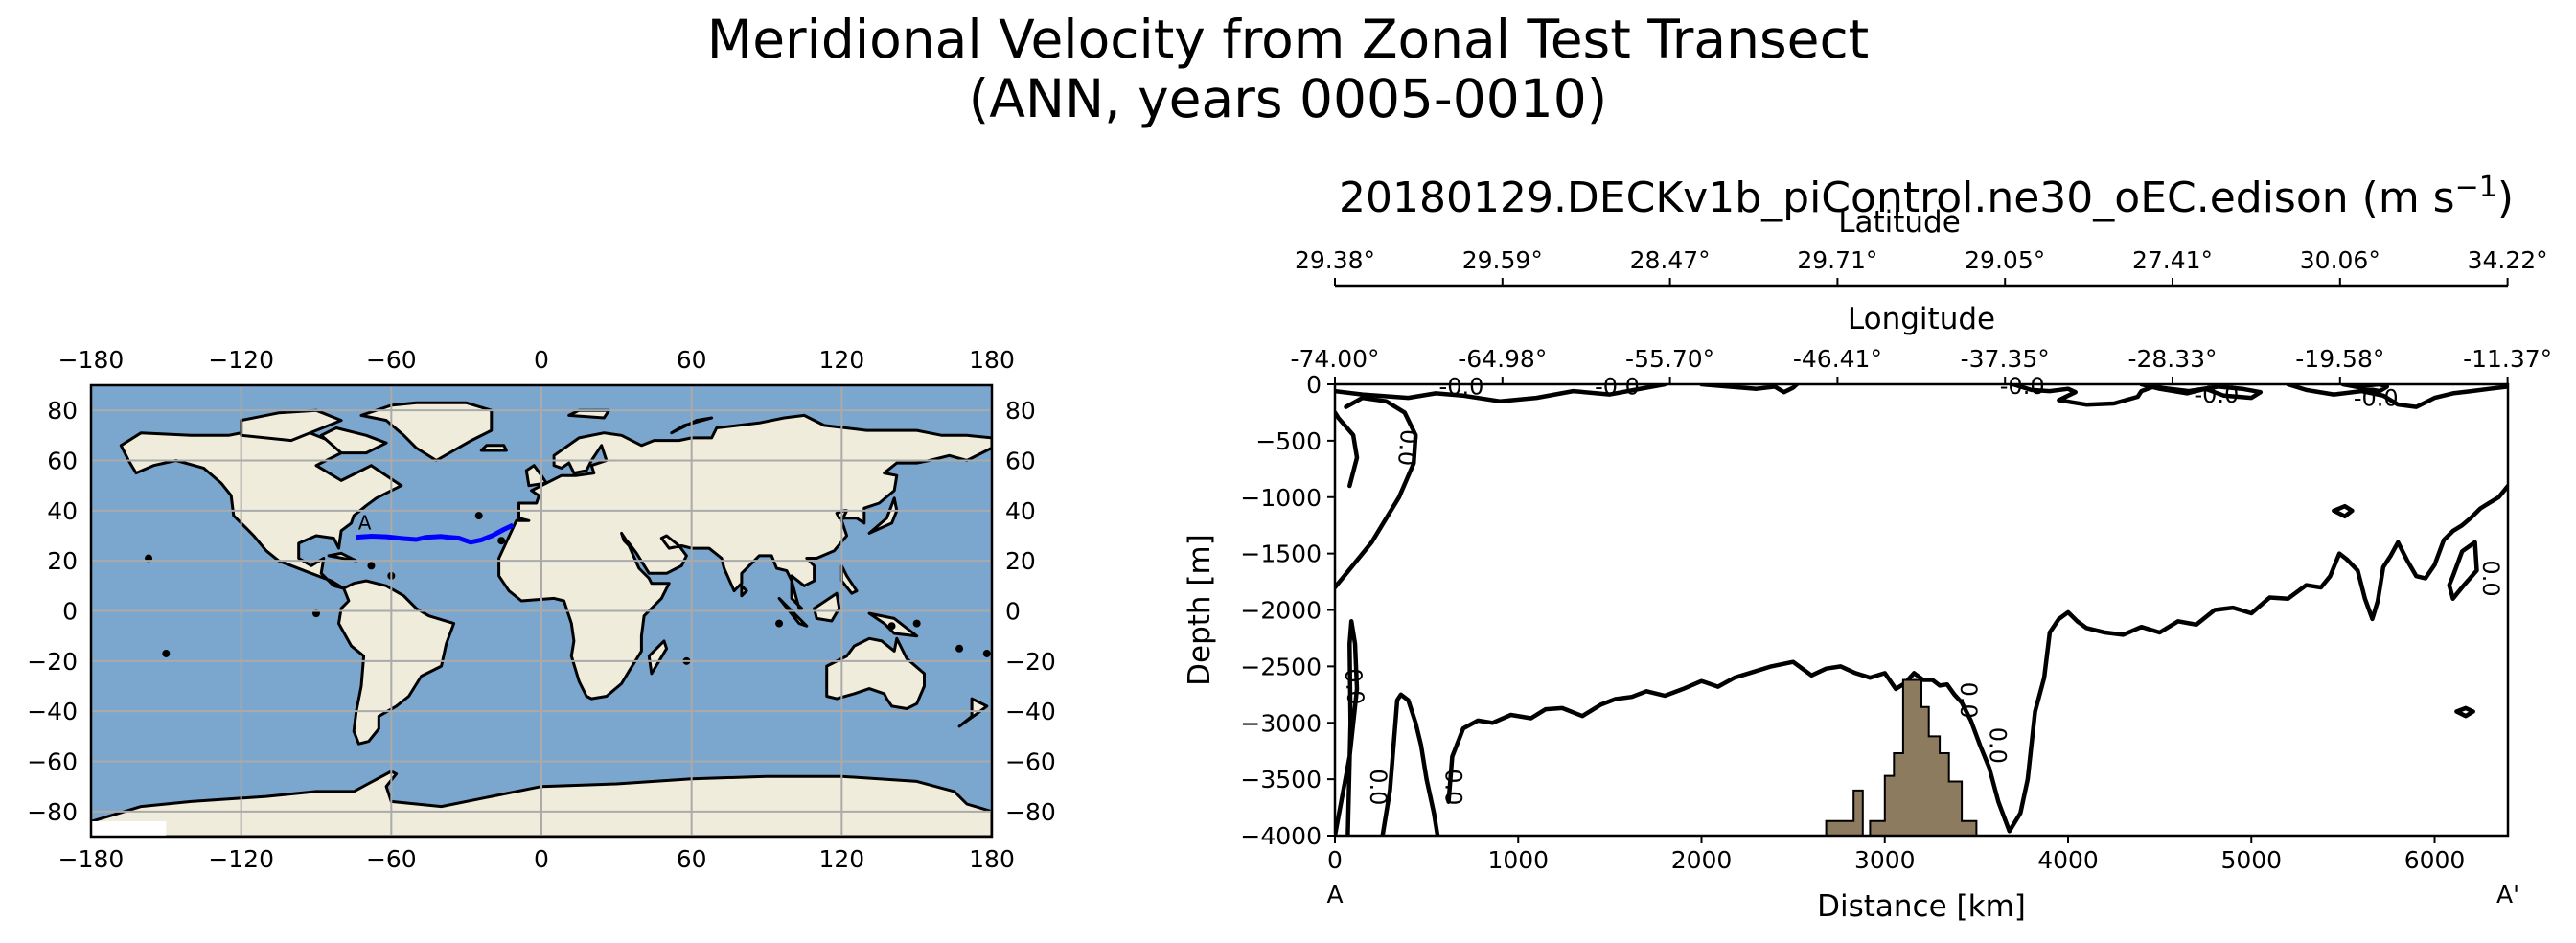 Image resolution: width=2576 pixels, height=943 pixels. I want to click on map-left-tick-label: −20, so click(52, 662).